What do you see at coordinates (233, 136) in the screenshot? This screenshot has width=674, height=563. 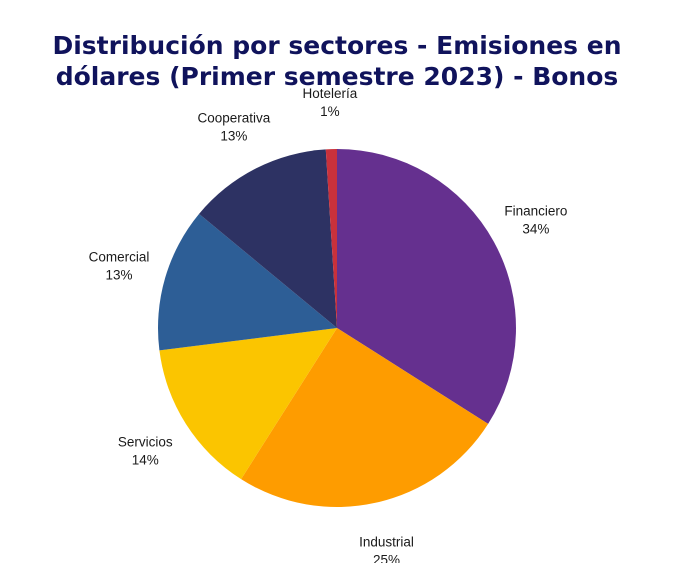 I see `slice-value-cooperativa: 13%` at bounding box center [233, 136].